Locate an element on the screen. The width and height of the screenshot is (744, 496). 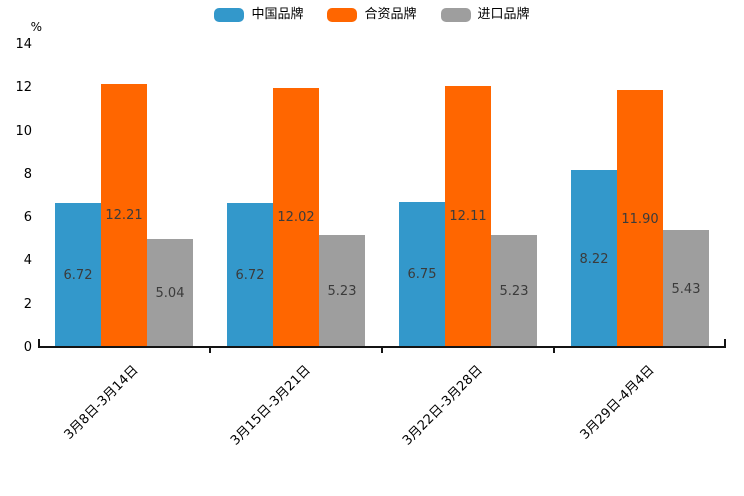
bar-joint-venture-brands: 12.21 is located at coordinates (124, 215).